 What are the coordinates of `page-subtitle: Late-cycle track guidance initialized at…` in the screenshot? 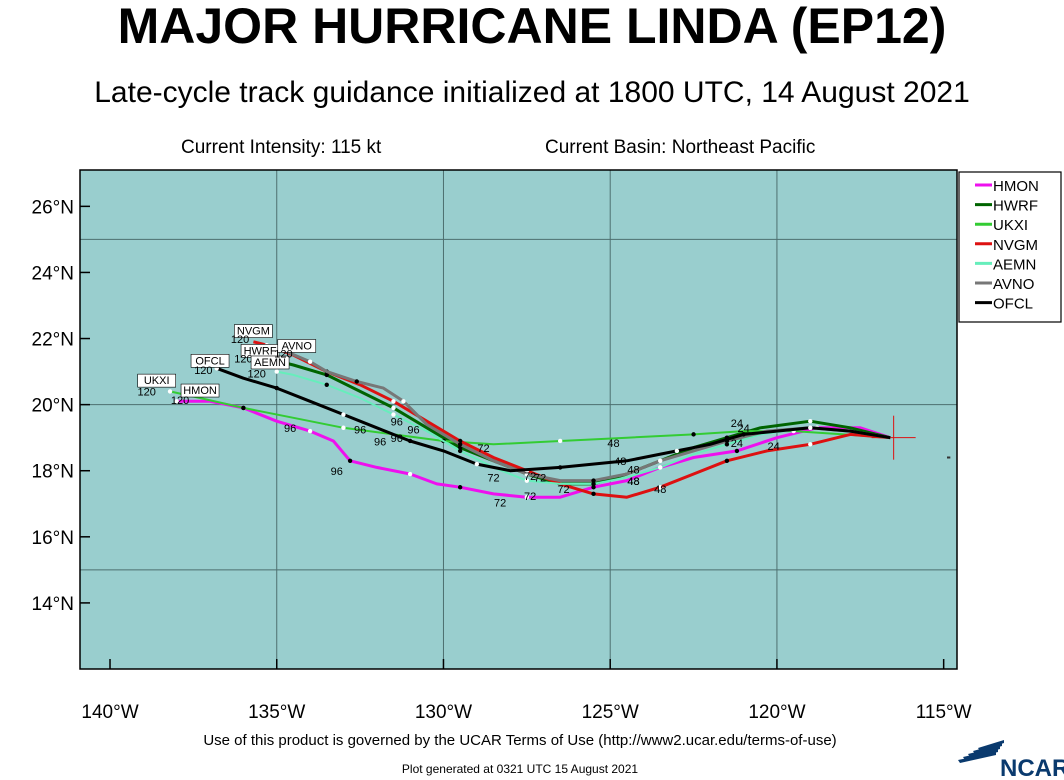 It's located at (532, 92).